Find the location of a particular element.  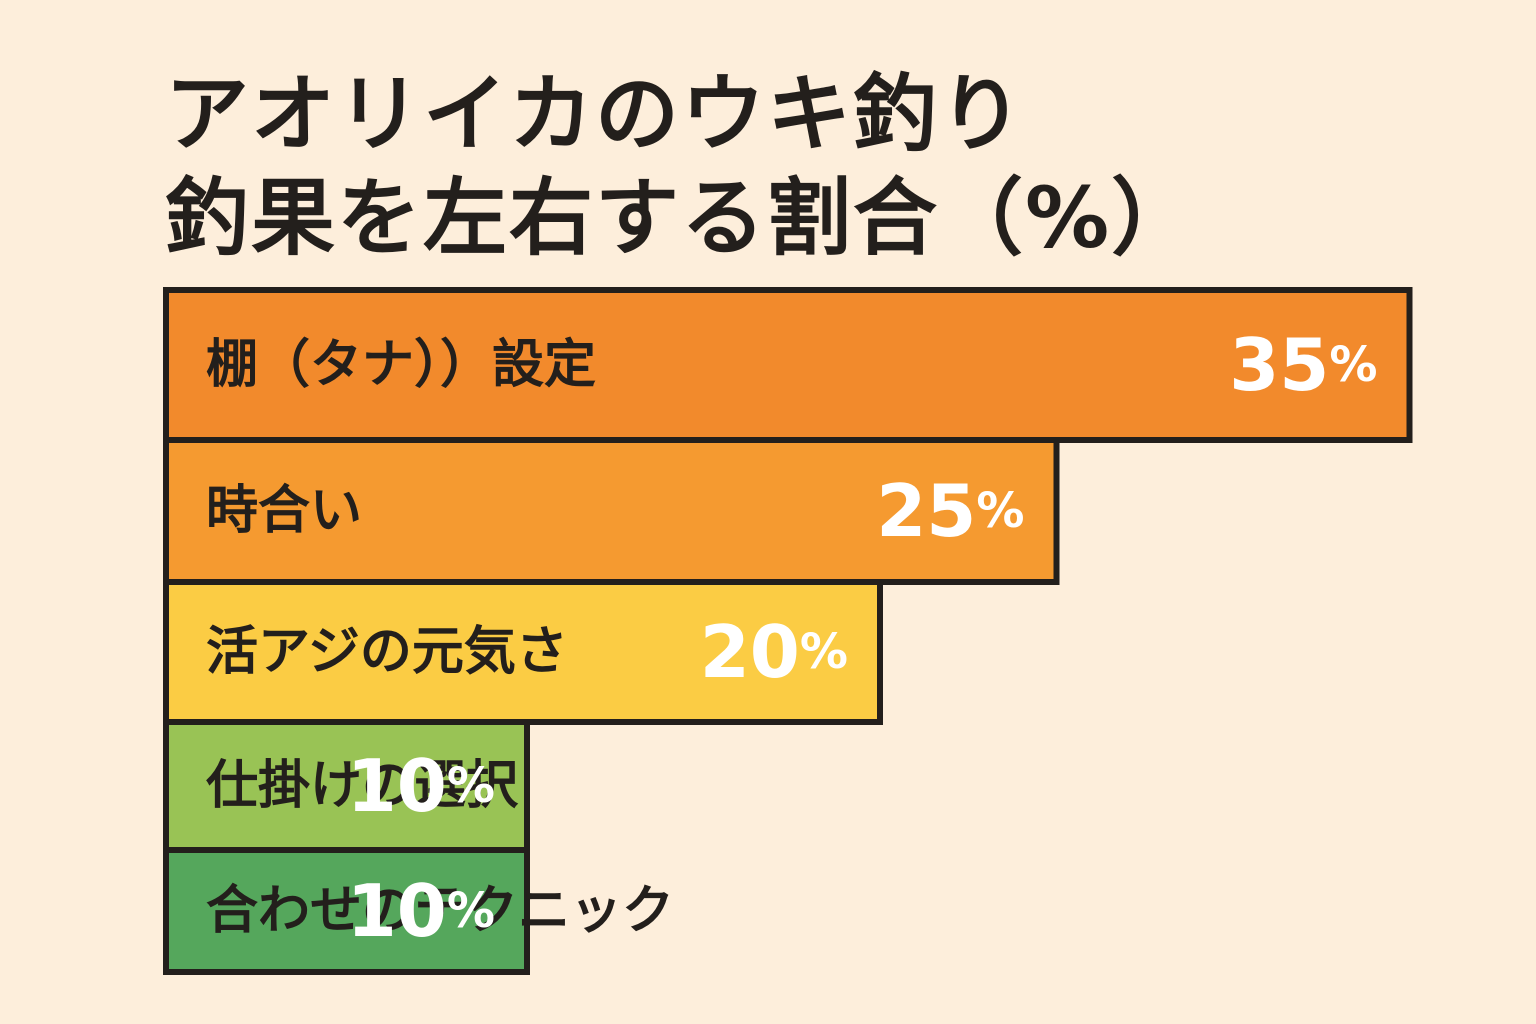

chart-title: アオリイカのウキ釣り 釣果を左右する割合（%） is located at coordinates (681, 166).